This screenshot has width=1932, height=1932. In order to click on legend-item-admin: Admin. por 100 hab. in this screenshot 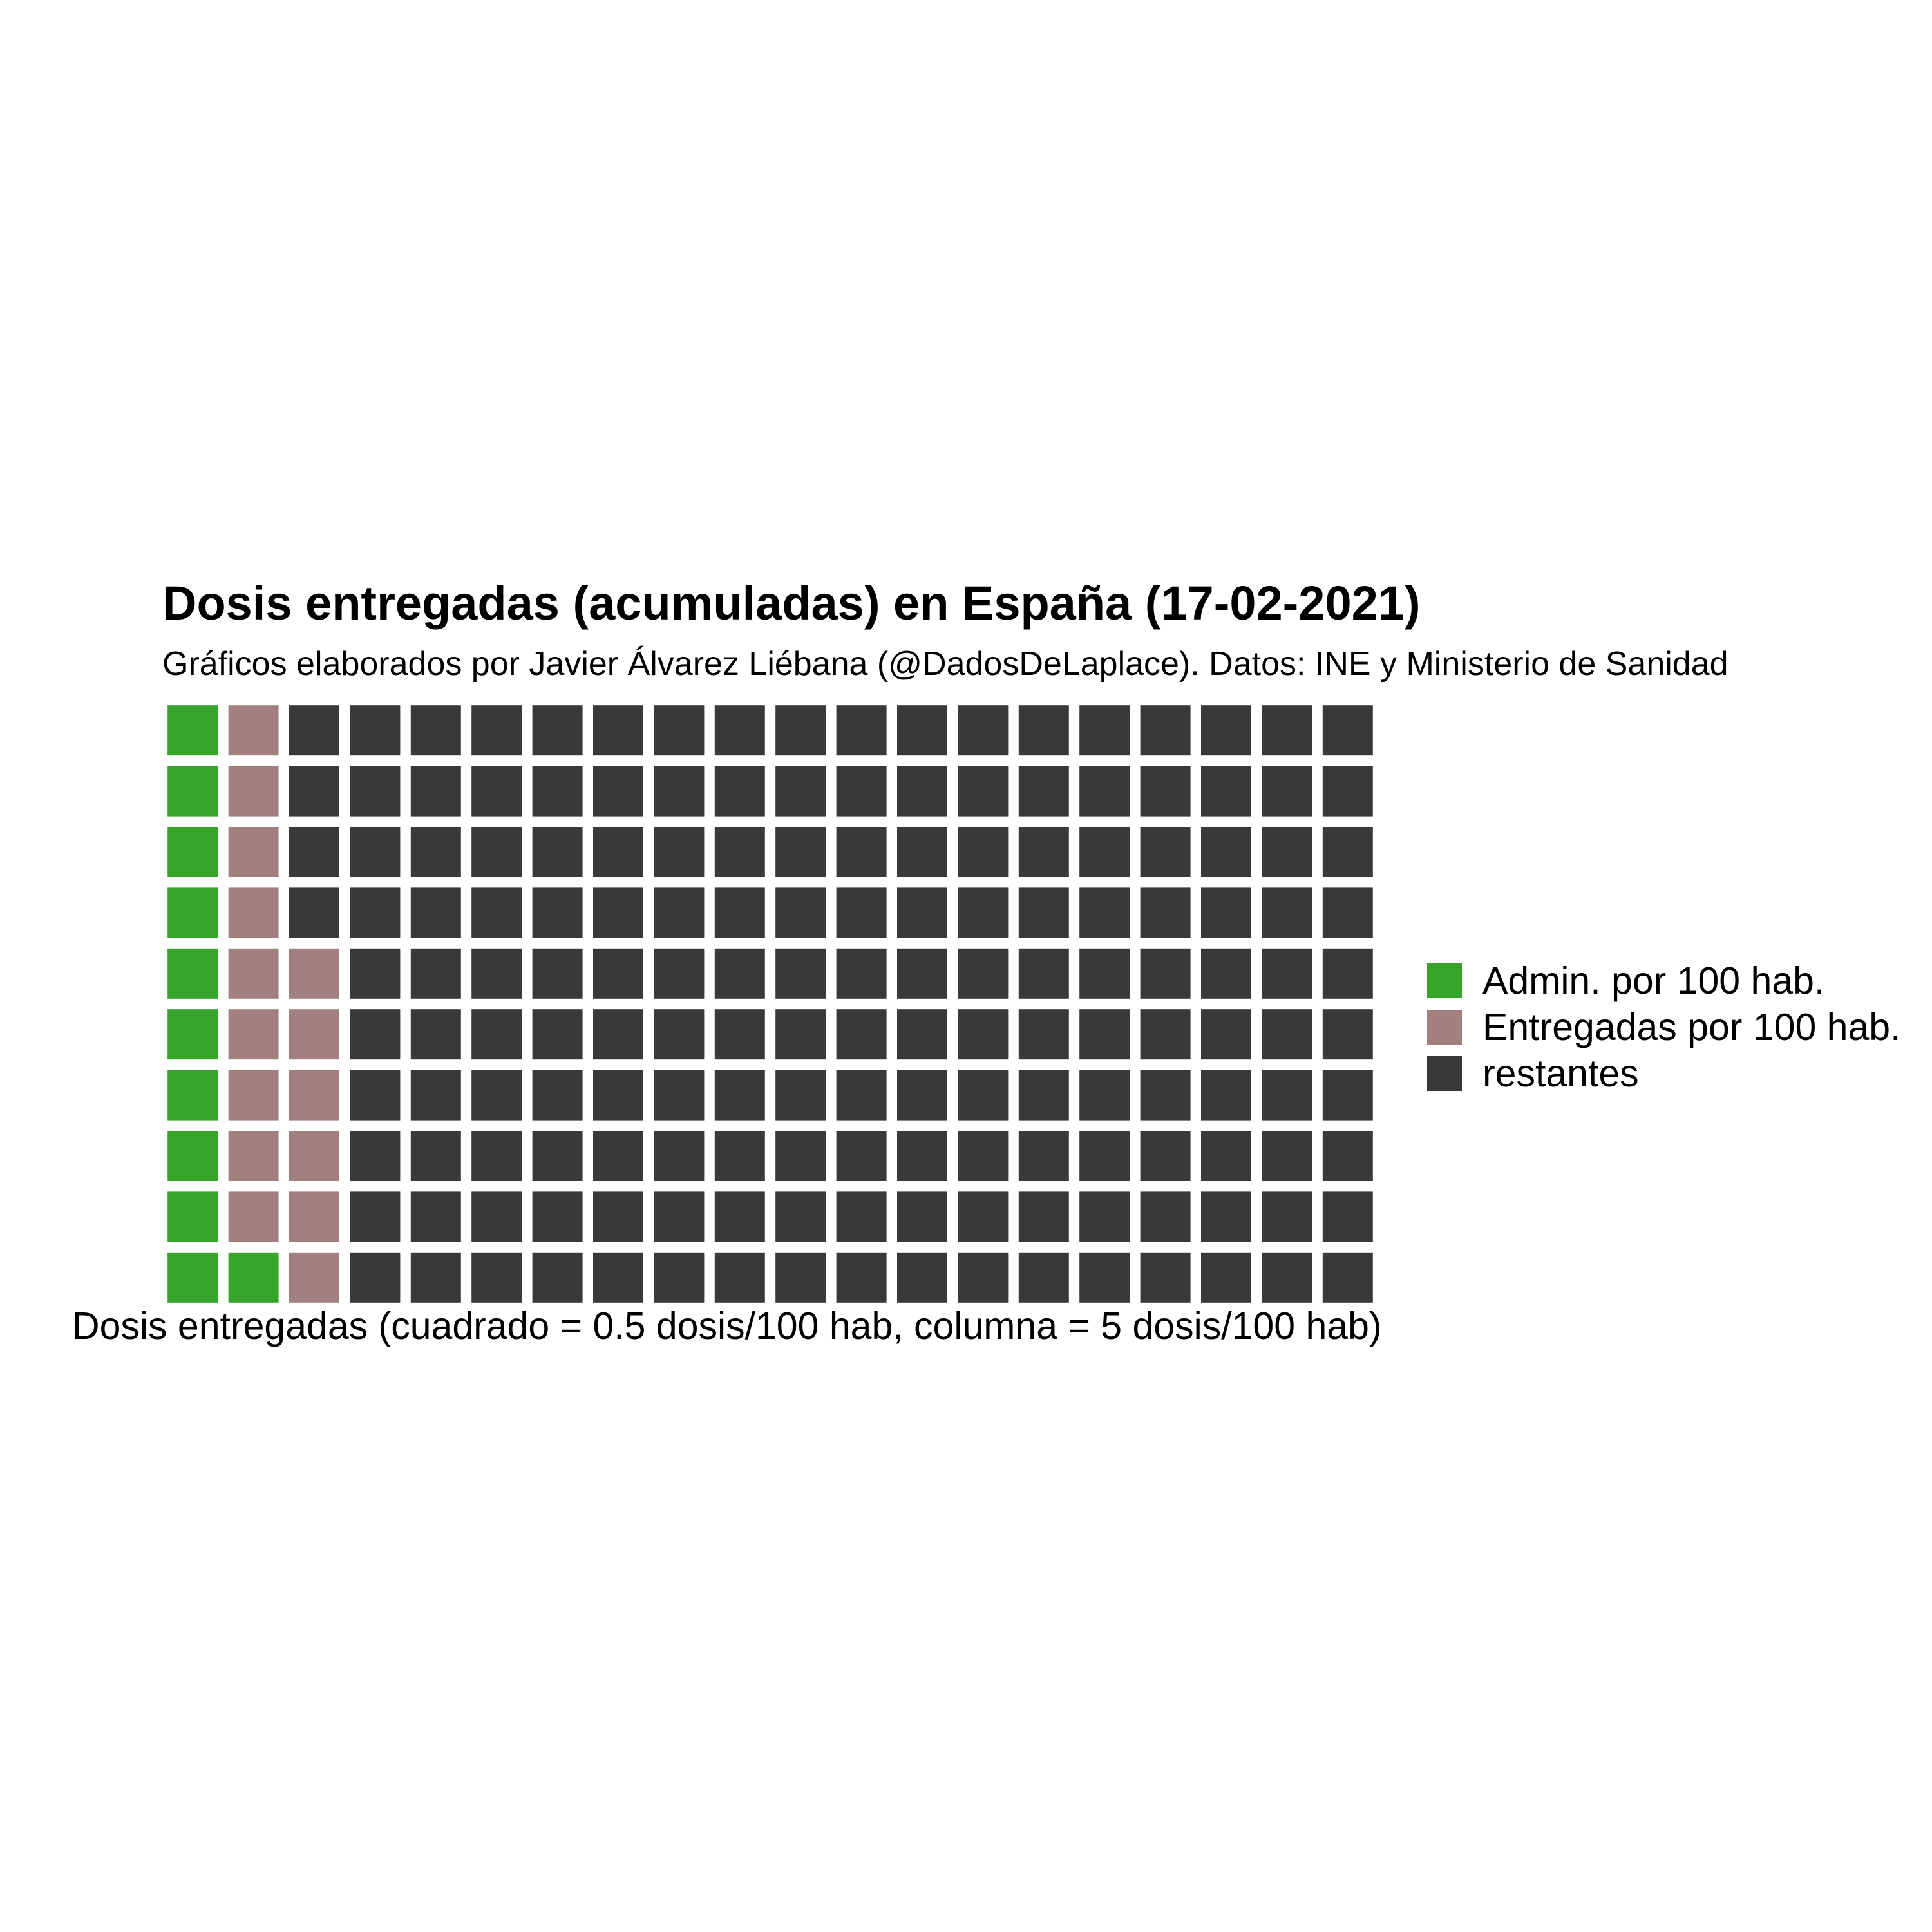, I will do `click(1664, 981)`.